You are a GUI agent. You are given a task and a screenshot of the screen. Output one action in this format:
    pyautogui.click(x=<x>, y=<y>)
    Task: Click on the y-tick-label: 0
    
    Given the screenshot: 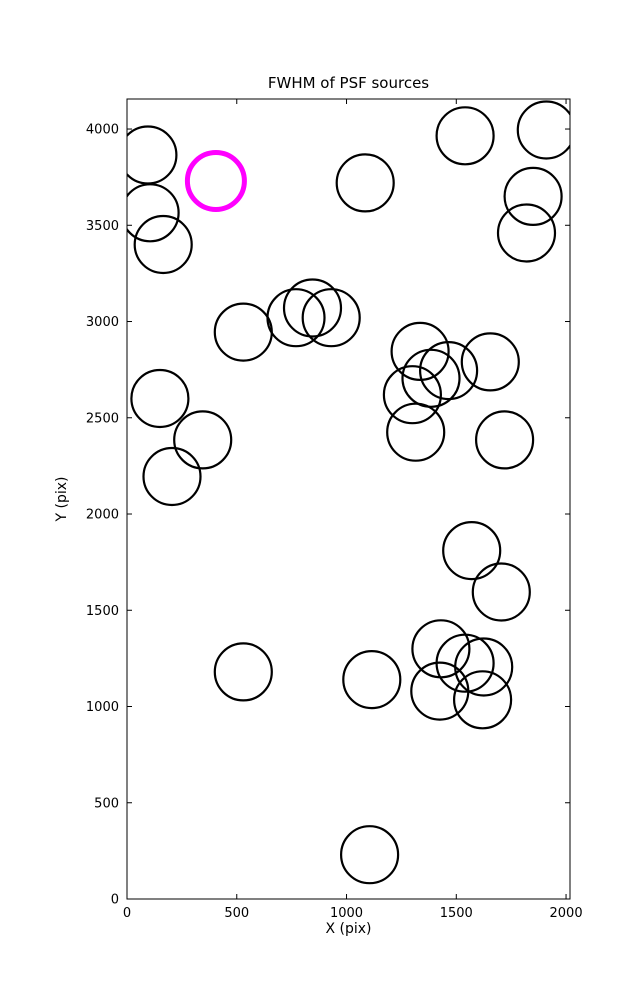 What is the action you would take?
    pyautogui.click(x=115, y=900)
    